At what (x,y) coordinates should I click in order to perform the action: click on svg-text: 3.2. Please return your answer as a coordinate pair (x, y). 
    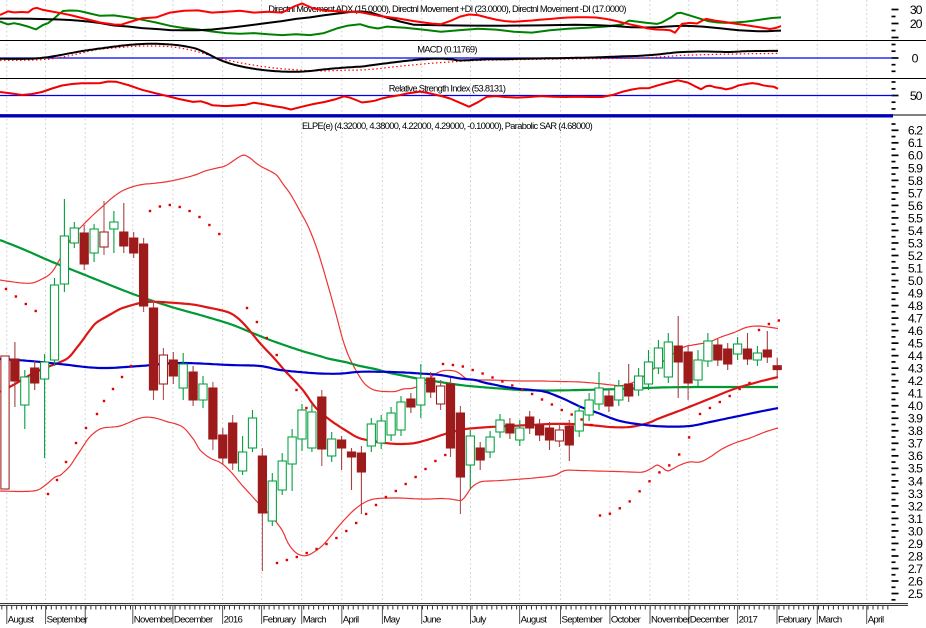
    Looking at the image, I should click on (915, 506).